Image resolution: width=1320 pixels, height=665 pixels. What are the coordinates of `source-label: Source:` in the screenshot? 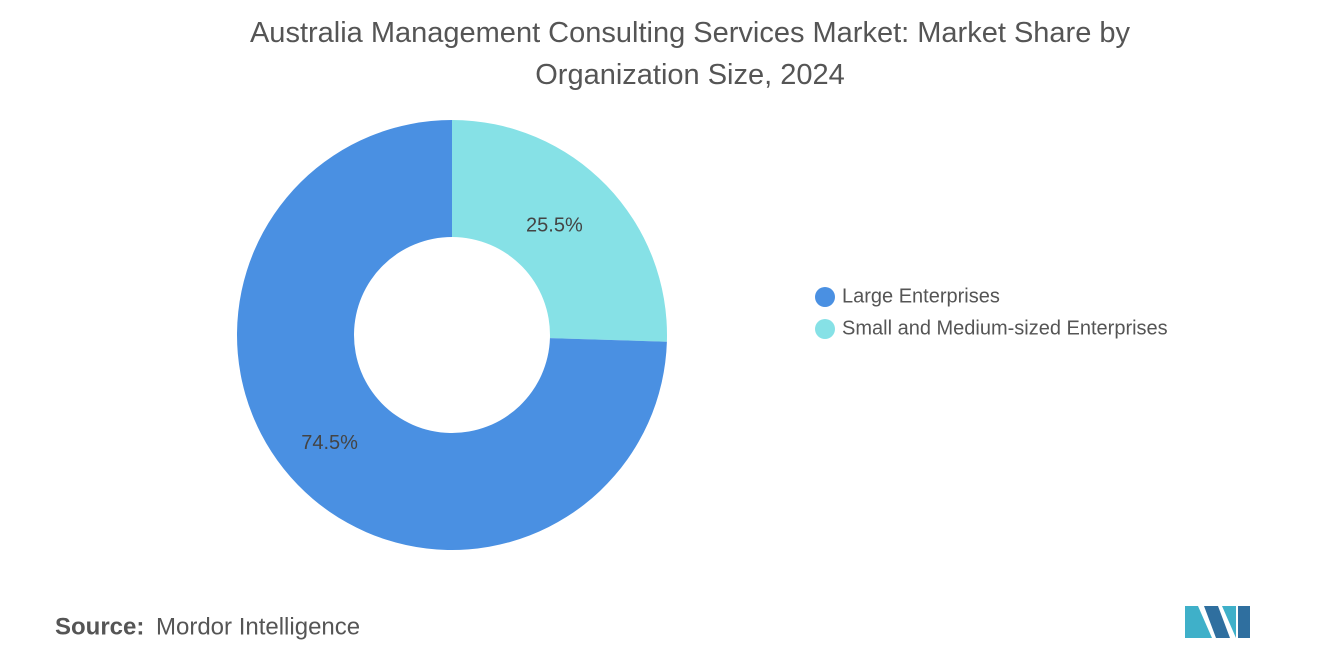 It's located at (99, 626).